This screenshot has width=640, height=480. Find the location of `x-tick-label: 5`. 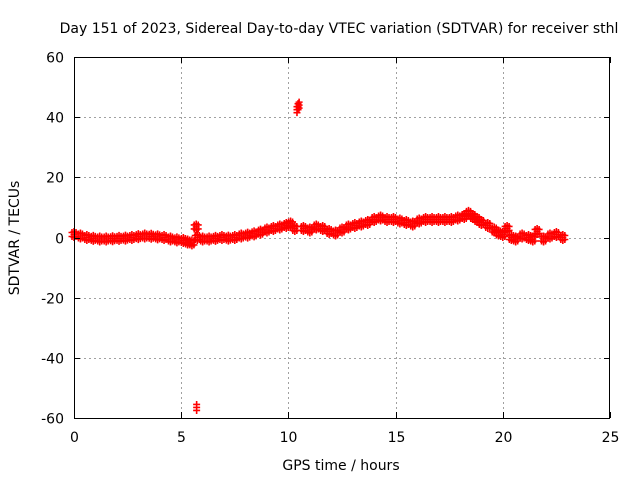

x-tick-label: 5 is located at coordinates (181, 438).